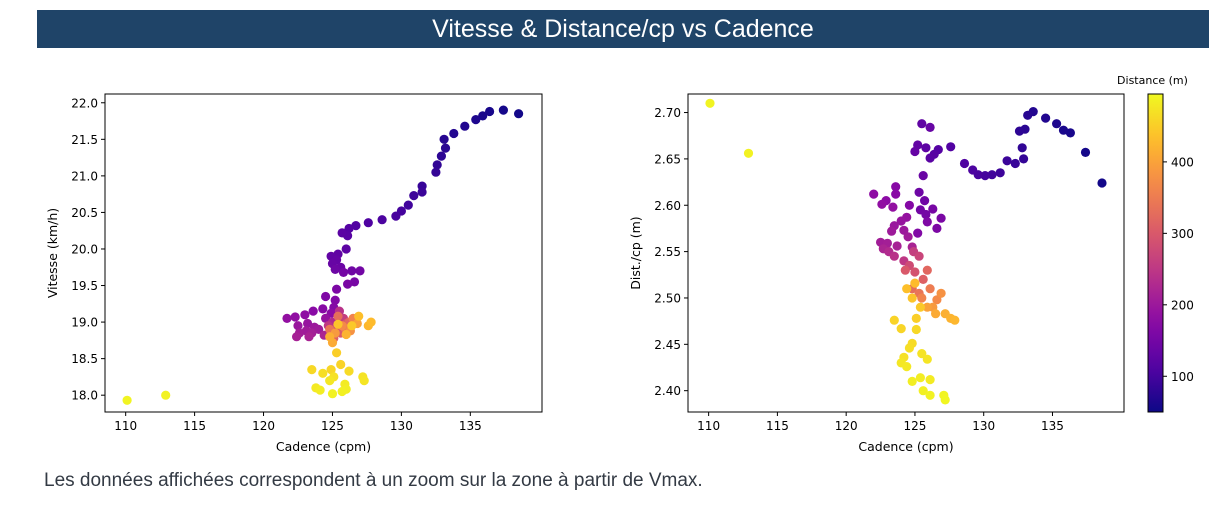  Describe the element at coordinates (667, 391) in the screenshot. I see `y-tick-label: 2.40` at that location.